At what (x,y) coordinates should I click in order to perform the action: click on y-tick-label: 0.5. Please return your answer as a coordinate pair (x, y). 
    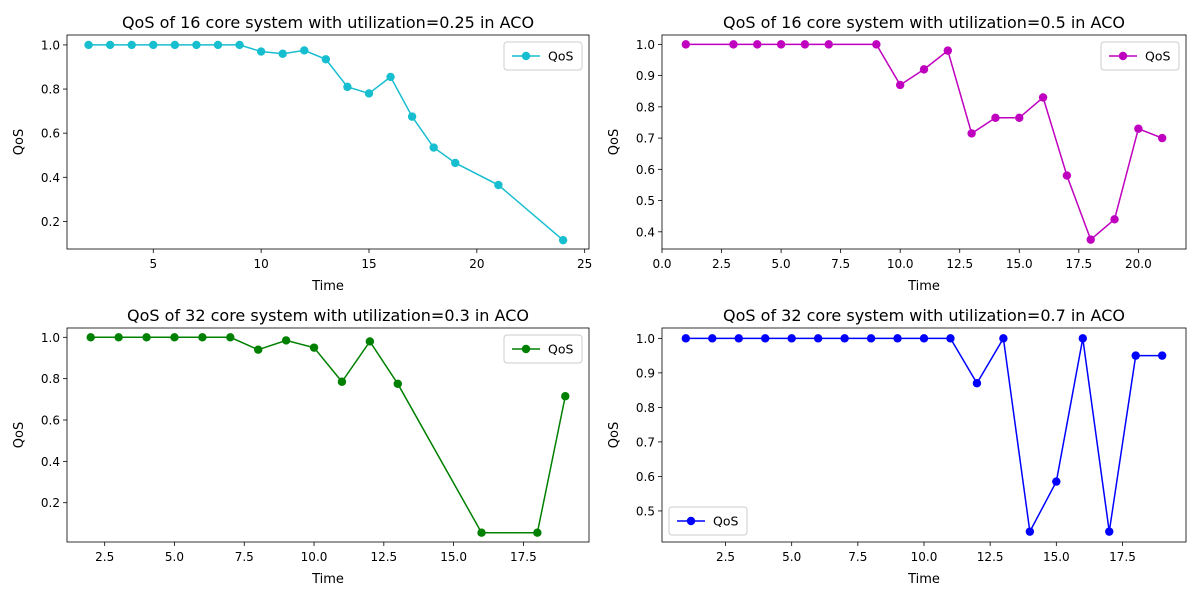
    Looking at the image, I should click on (645, 201).